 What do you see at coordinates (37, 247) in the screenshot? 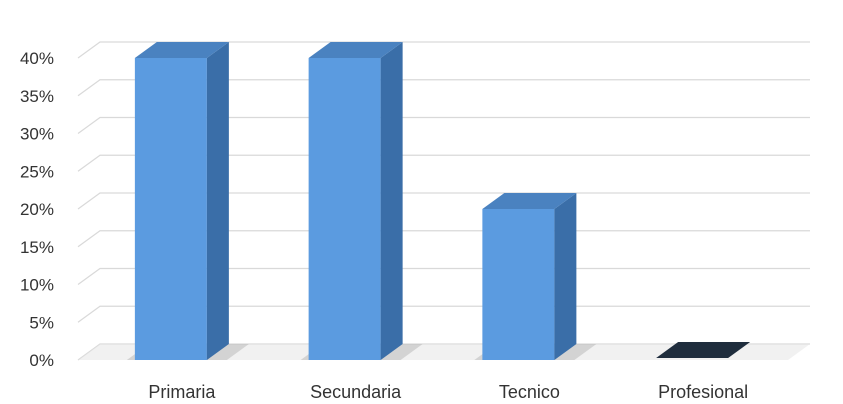
I see `y-tick-label: 15%` at bounding box center [37, 247].